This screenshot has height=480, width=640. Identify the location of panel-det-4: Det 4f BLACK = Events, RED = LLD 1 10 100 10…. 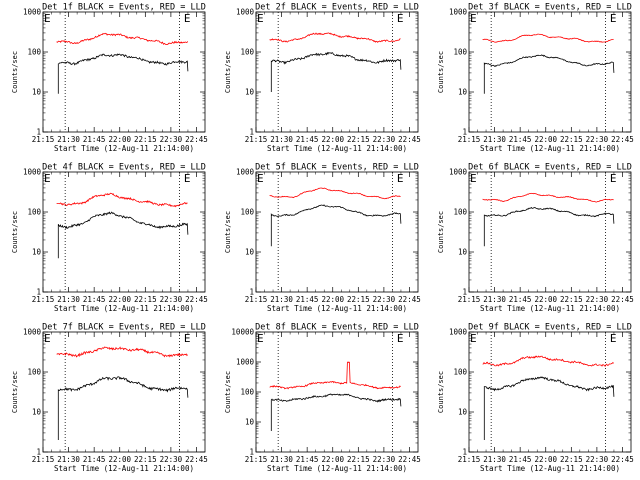
(109, 238).